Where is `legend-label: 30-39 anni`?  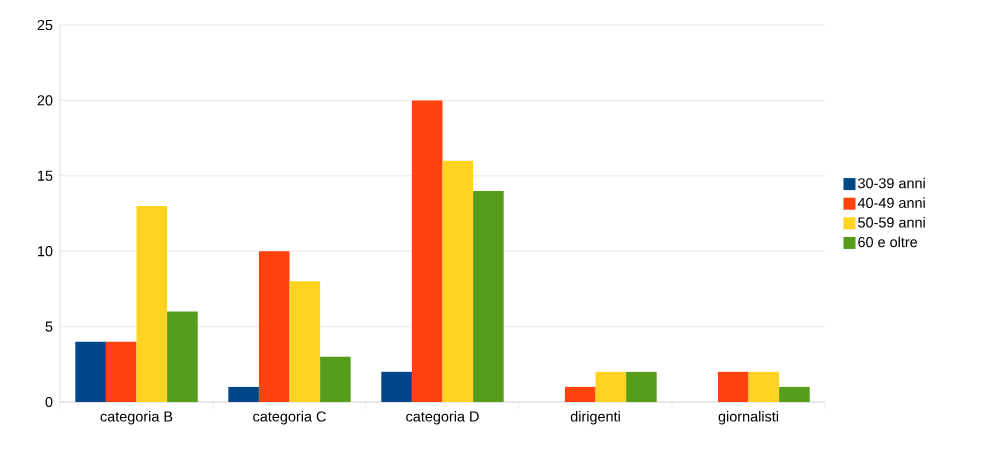
legend-label: 30-39 anni is located at coordinates (891, 183).